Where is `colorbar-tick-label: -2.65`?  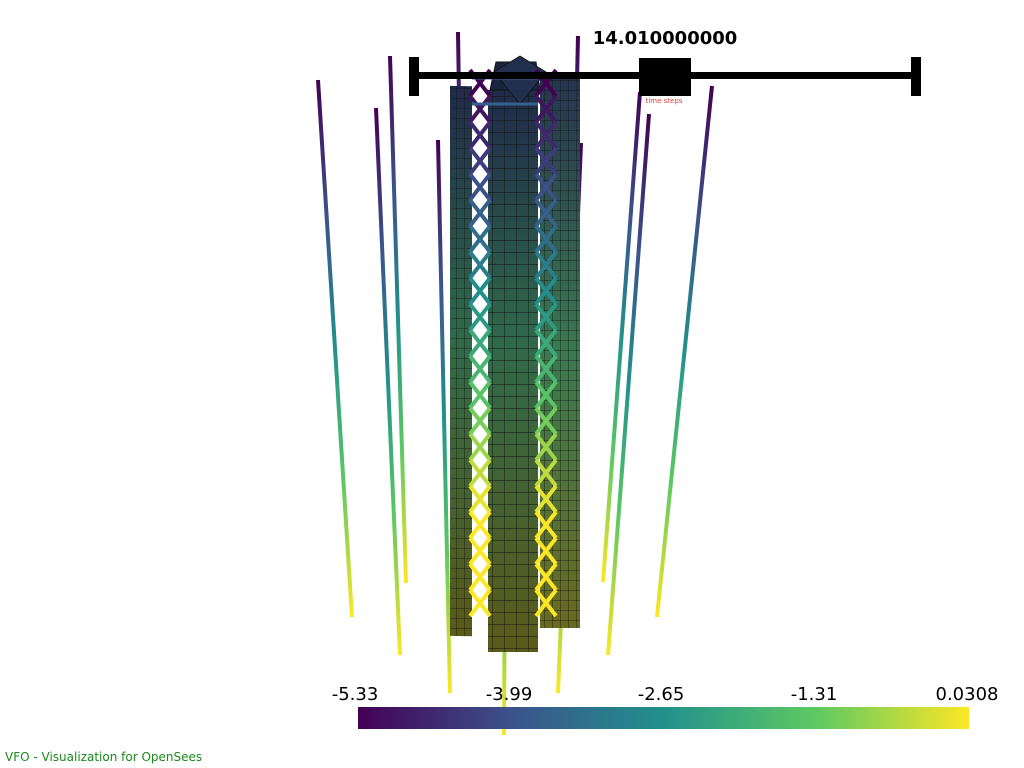 colorbar-tick-label: -2.65 is located at coordinates (661, 694).